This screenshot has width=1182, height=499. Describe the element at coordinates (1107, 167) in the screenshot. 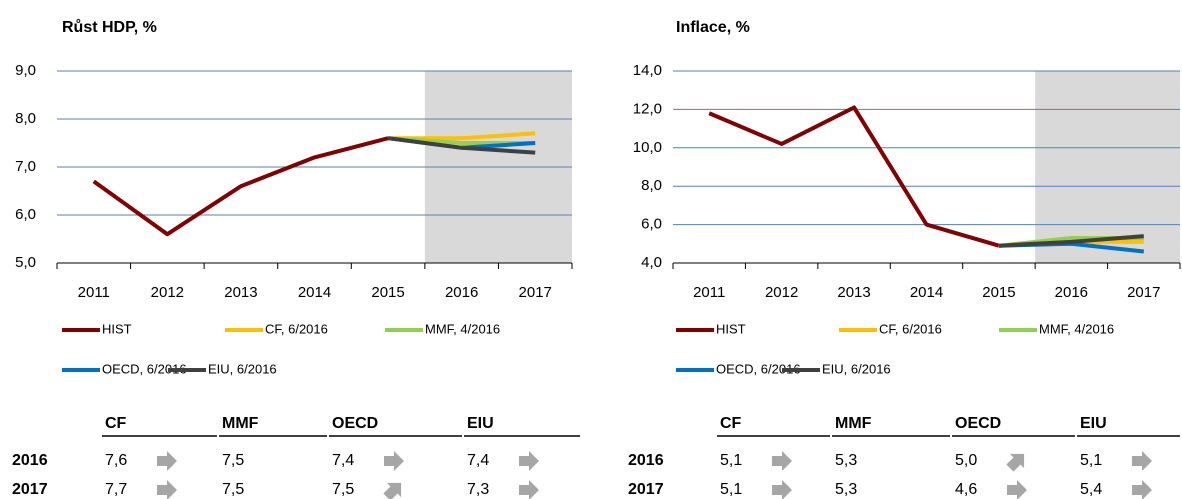

I see `forecast-shade` at that location.